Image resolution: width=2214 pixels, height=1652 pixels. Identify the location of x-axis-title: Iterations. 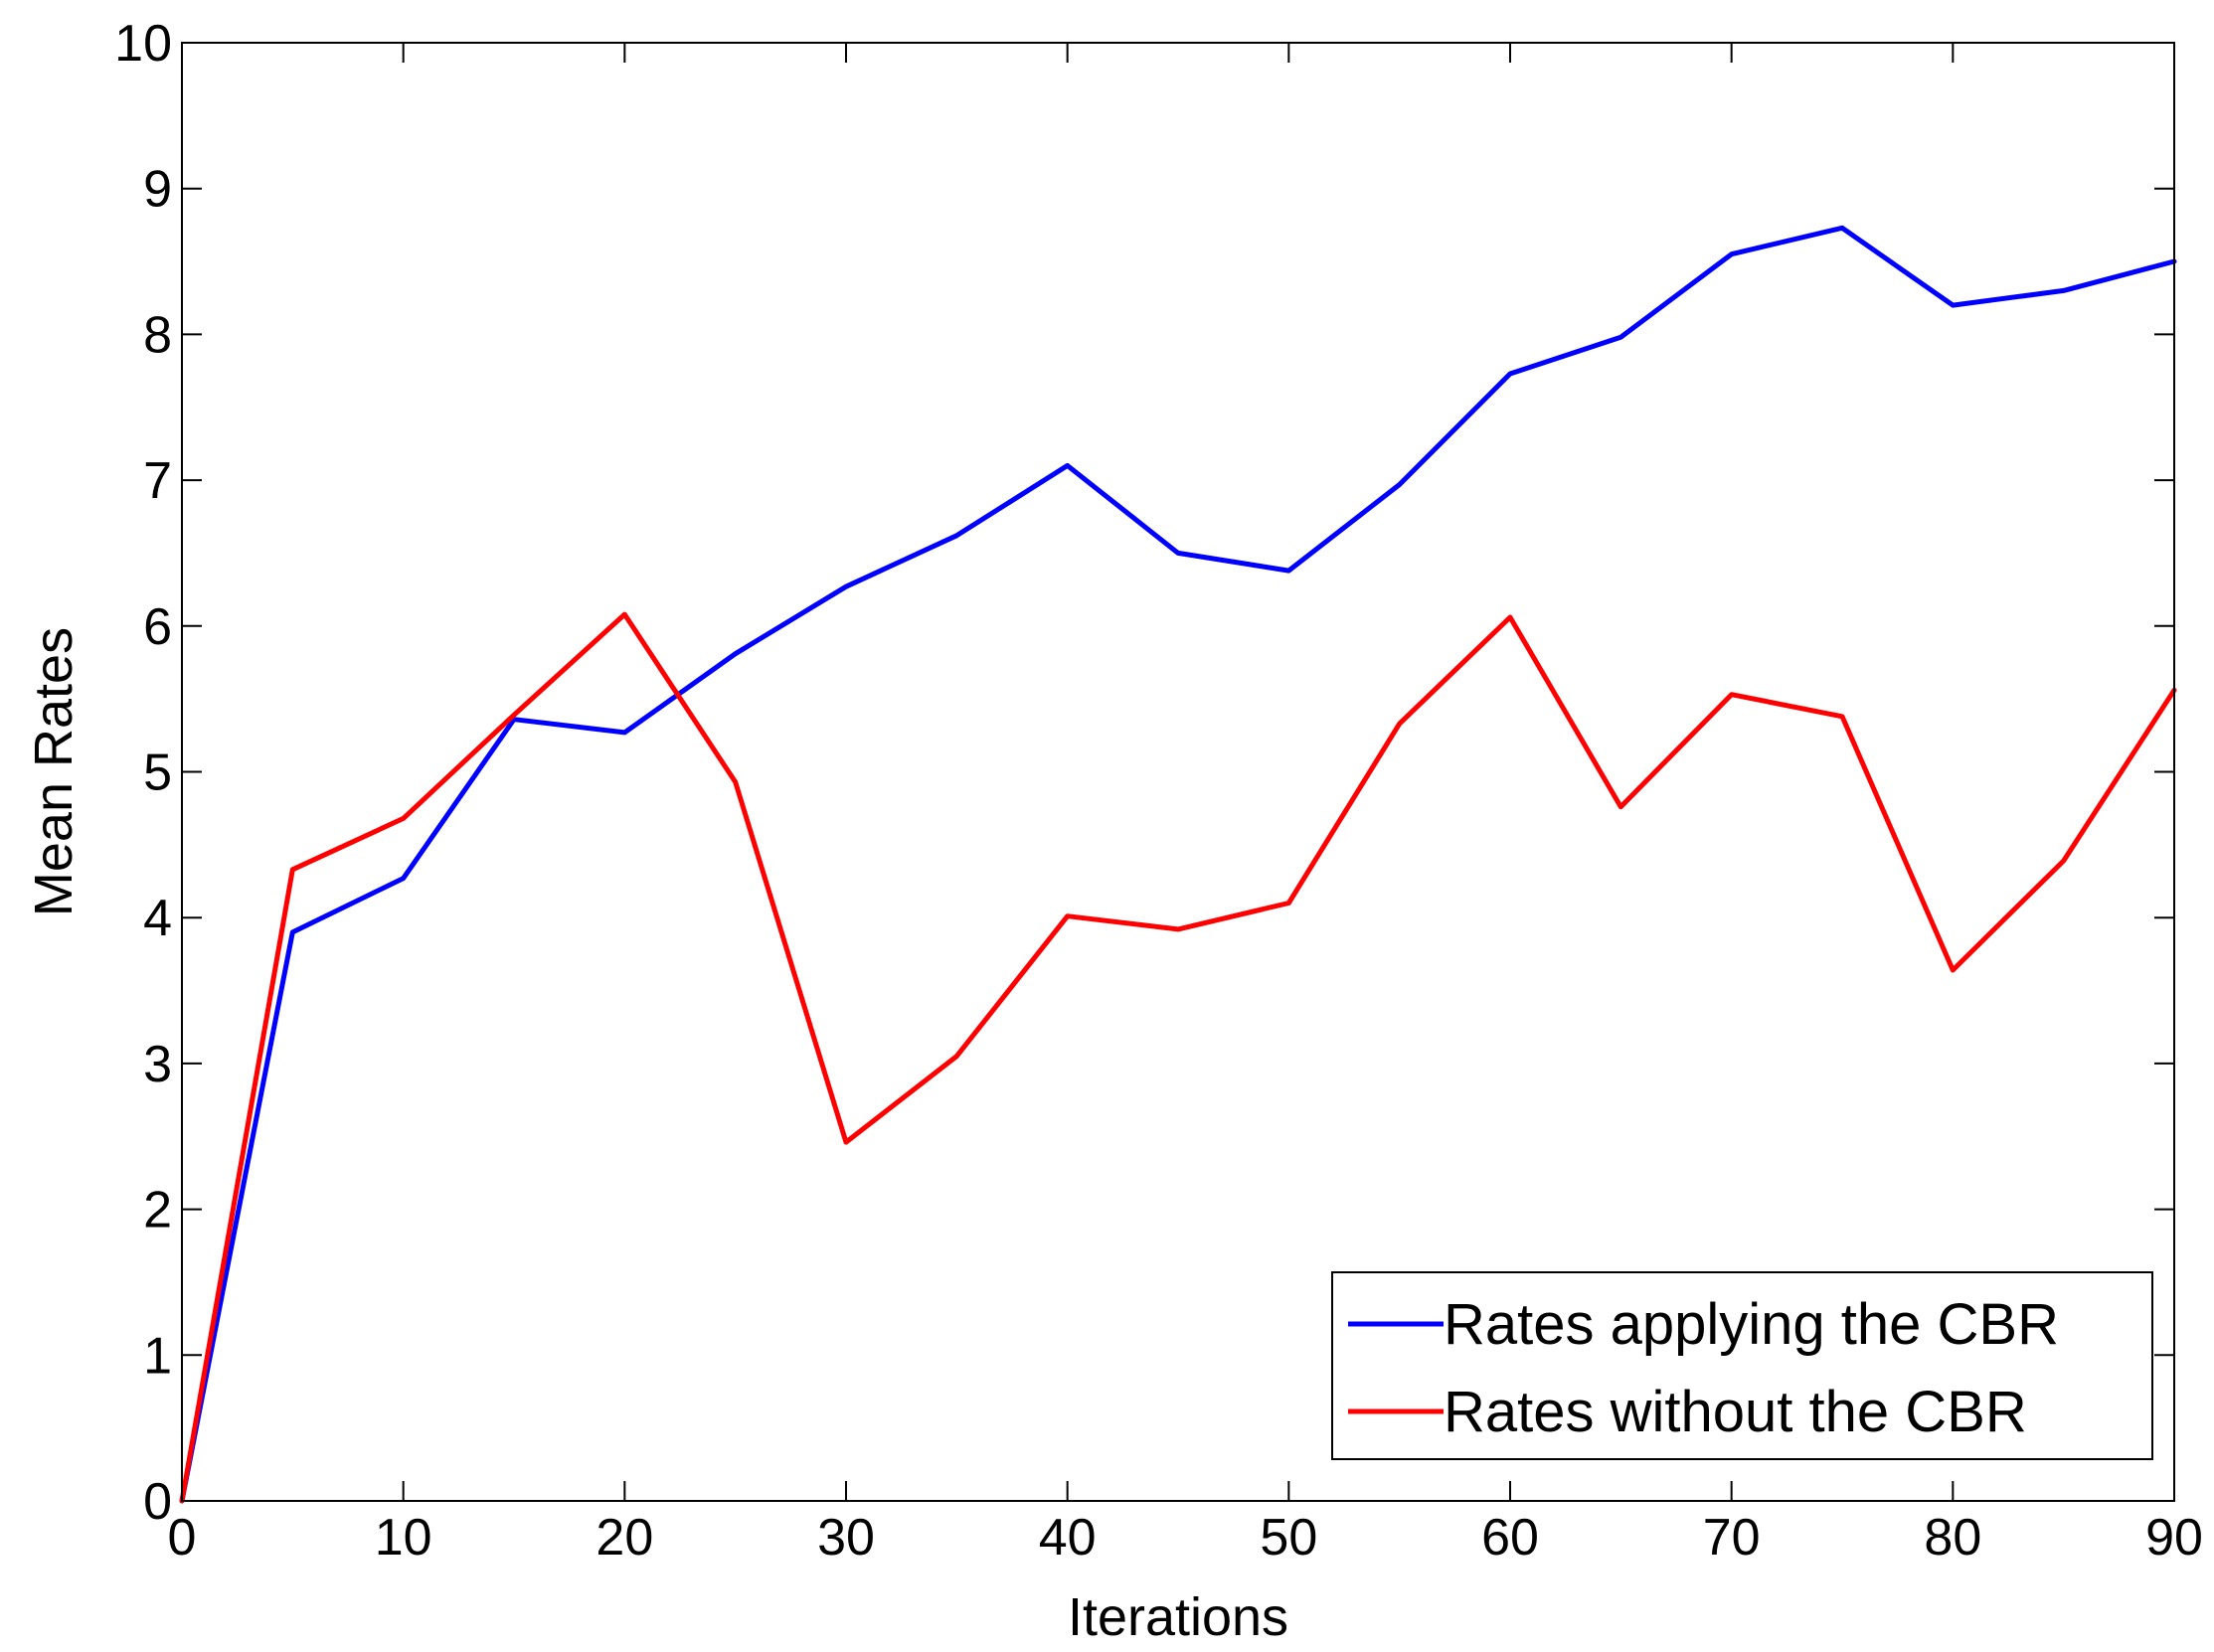
(1178, 1617).